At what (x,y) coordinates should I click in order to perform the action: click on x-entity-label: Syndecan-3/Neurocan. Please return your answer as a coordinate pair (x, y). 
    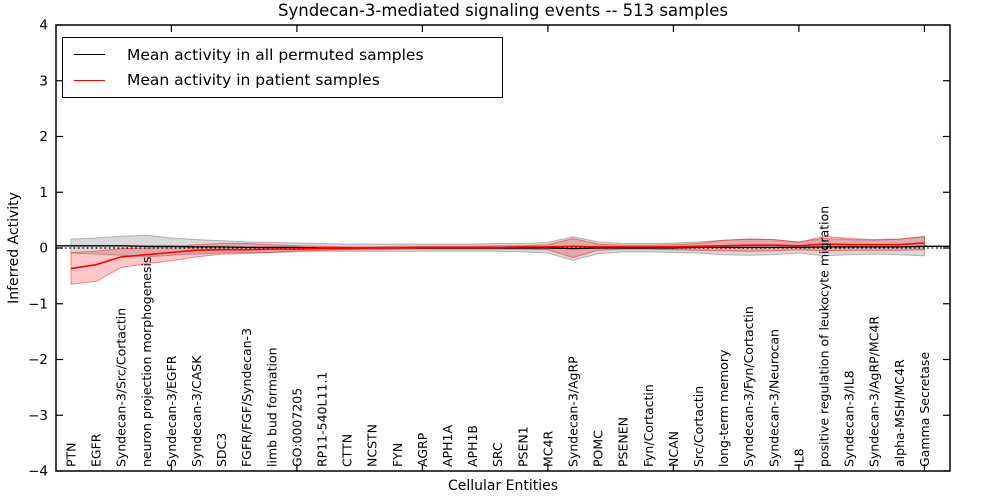
    Looking at the image, I should click on (773, 398).